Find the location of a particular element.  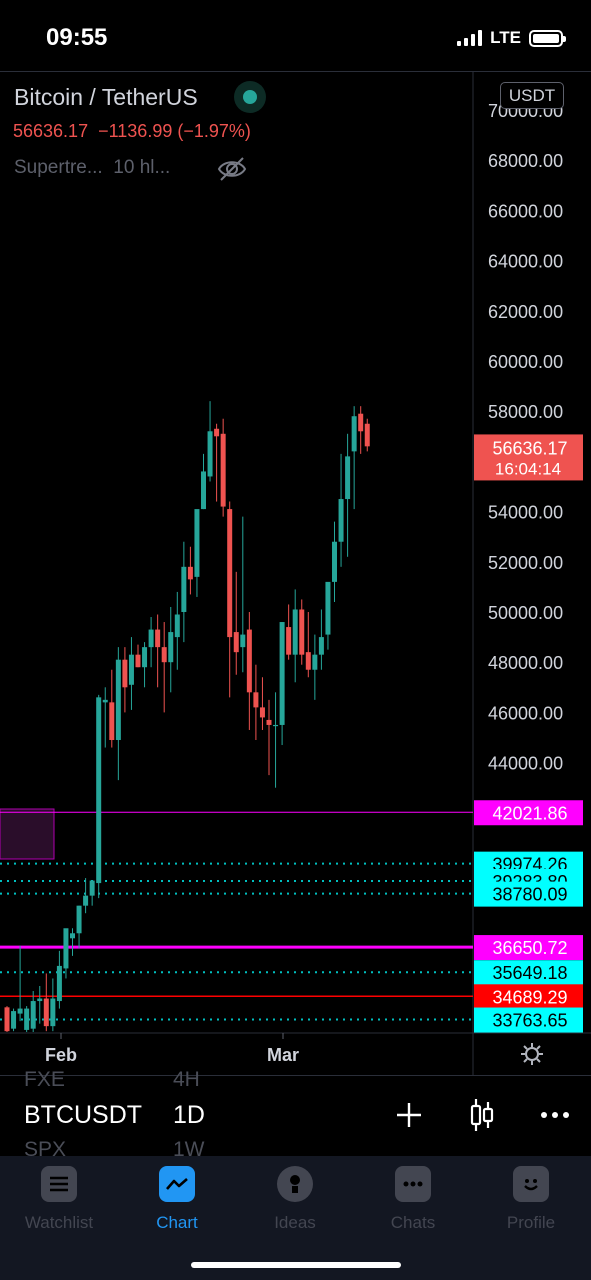

status-indicators: LTE is located at coordinates (511, 38).